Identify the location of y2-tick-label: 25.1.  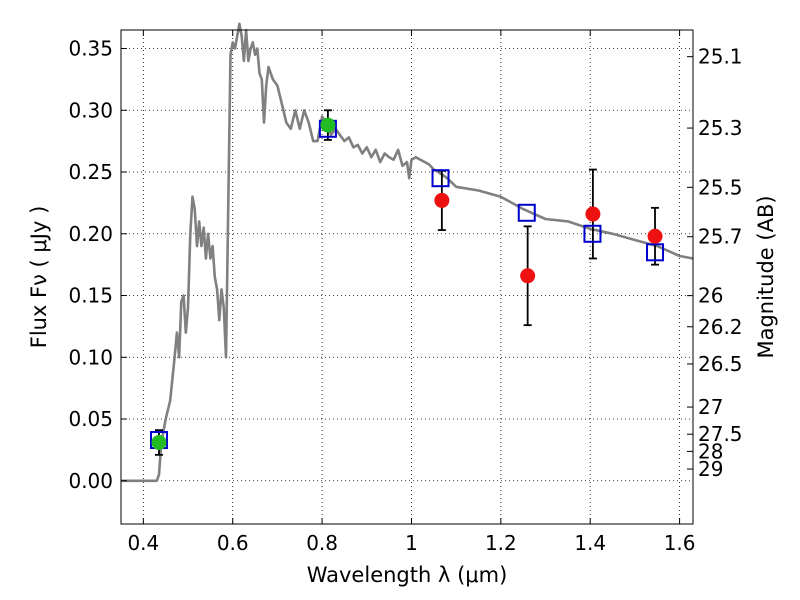
(720, 57).